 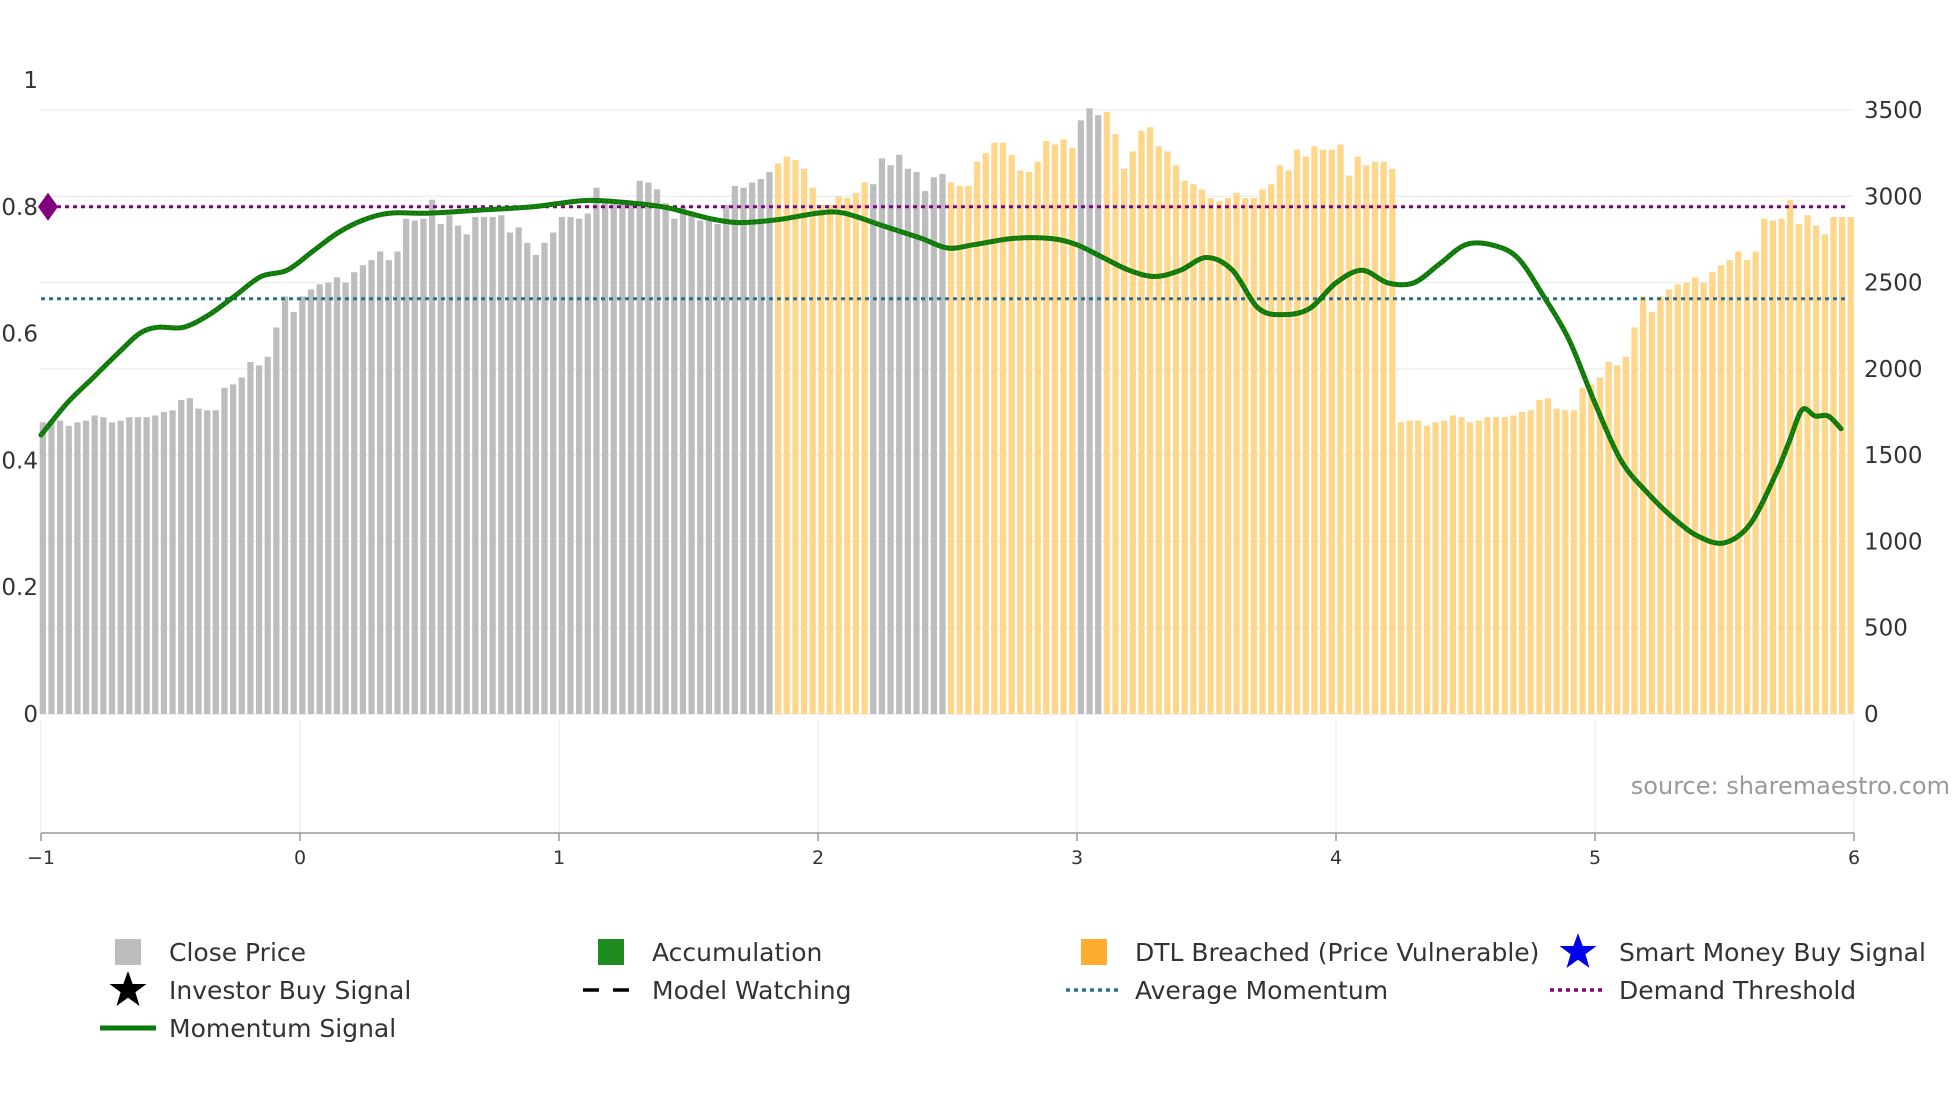 I want to click on y-left-tick-label: 1, so click(x=30, y=81).